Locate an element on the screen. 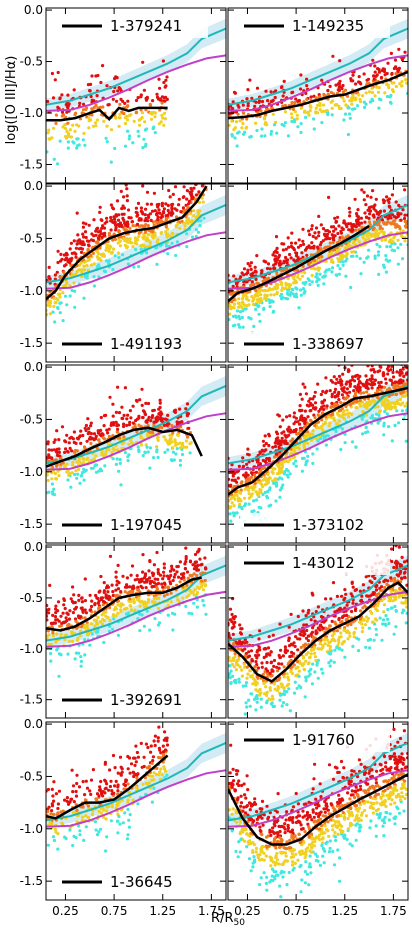 The image size is (412, 929). profile-line is located at coordinates (124, 604).